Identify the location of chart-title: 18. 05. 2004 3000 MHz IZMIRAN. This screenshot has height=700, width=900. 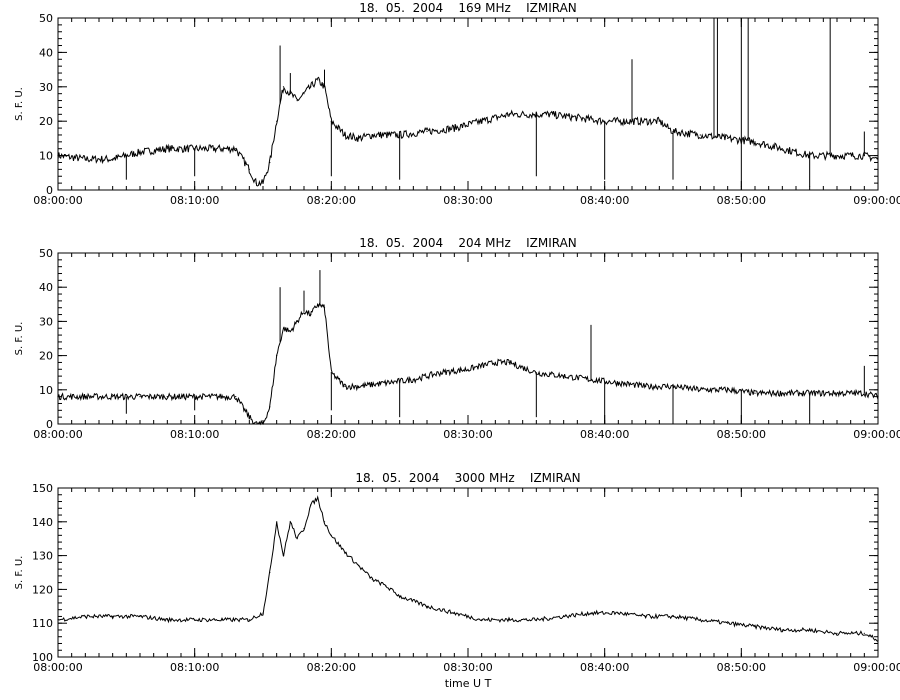
(467, 478).